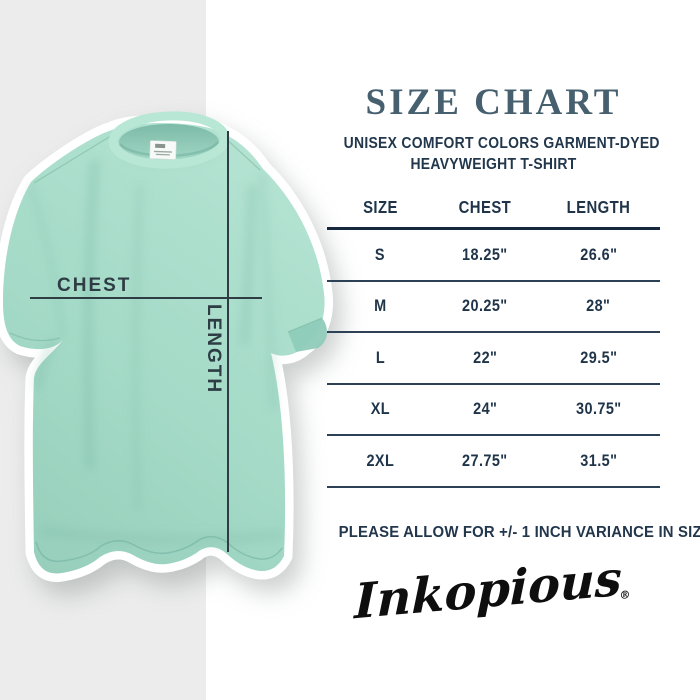  I want to click on cell-chest: 18.25", so click(485, 254).